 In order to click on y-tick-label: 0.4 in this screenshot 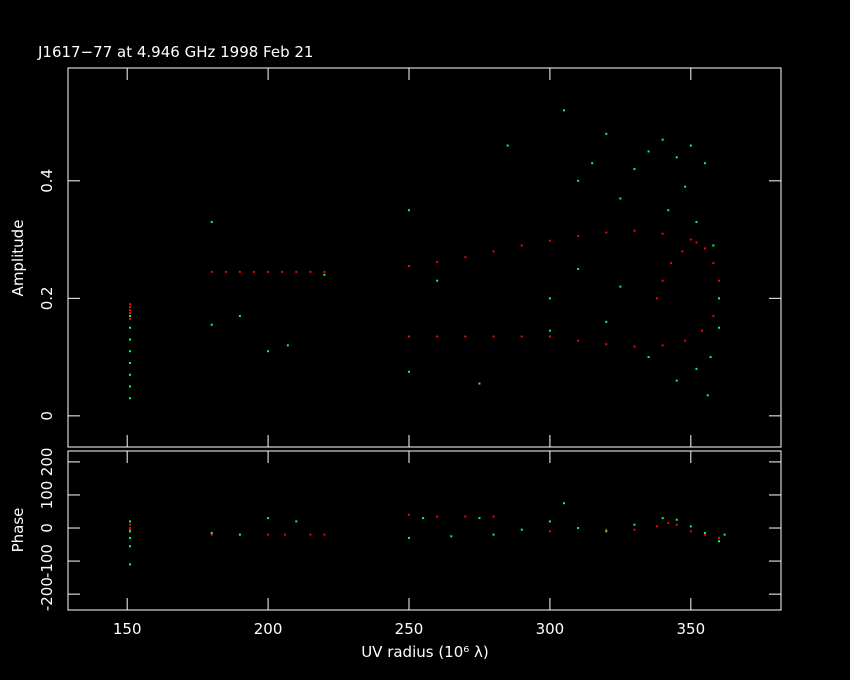, I will do `click(47, 181)`.